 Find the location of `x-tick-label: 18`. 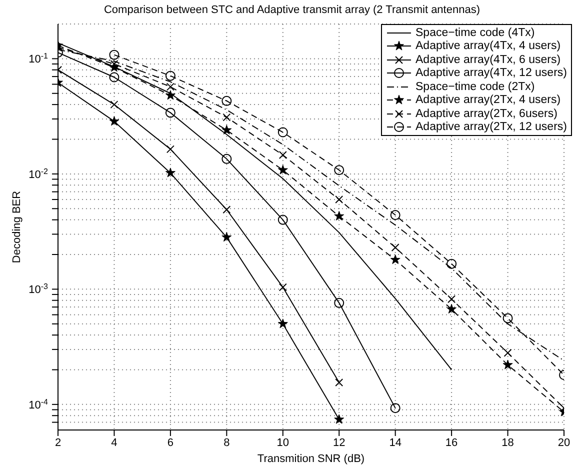

x-tick-label: 18 is located at coordinates (508, 442).